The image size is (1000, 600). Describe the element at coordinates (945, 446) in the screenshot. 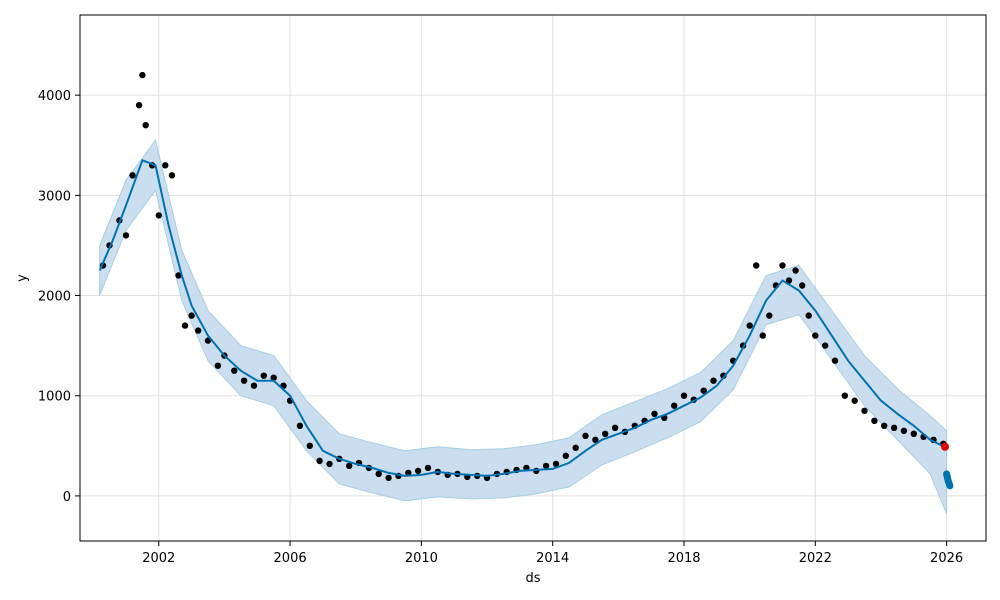

I see `last-observed-point` at that location.